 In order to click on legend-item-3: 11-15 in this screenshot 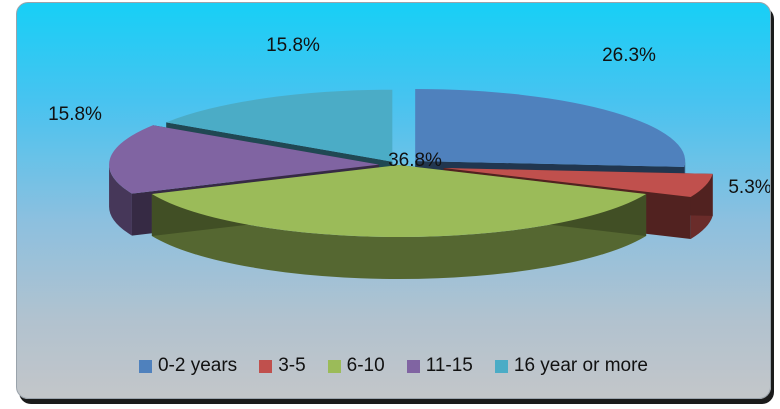, I will do `click(439, 366)`.